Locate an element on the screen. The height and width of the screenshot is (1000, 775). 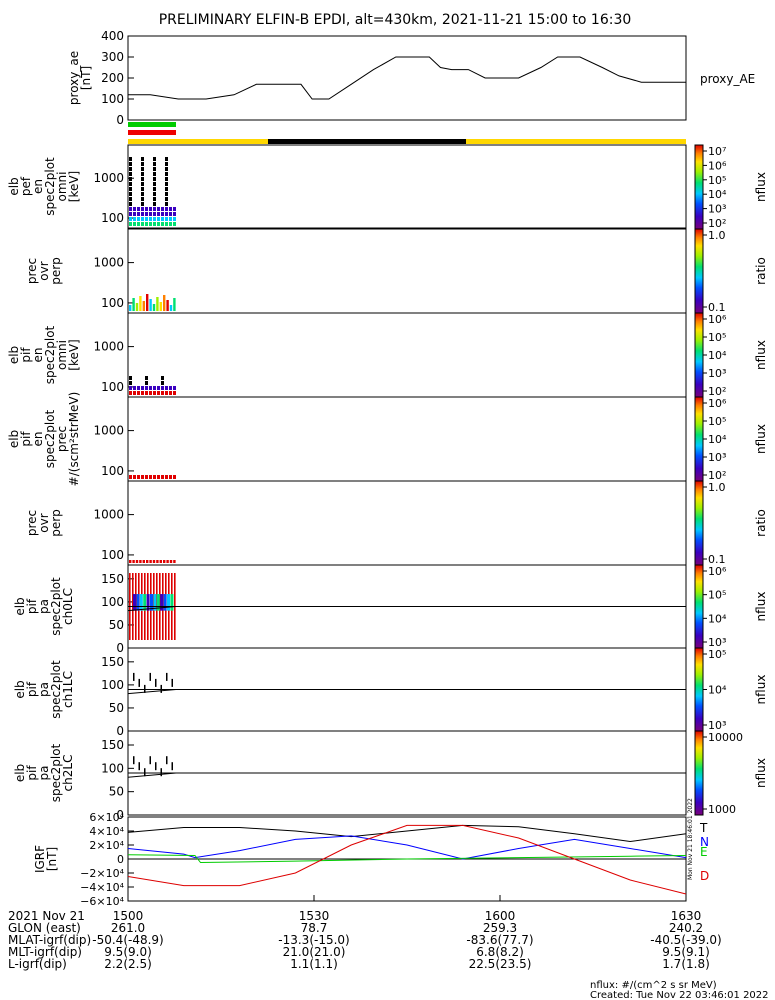
proxy-ae-panel: 400 300 200 100 0 proxy_AE proxy_ae[nT] is located at coordinates (411, 78).